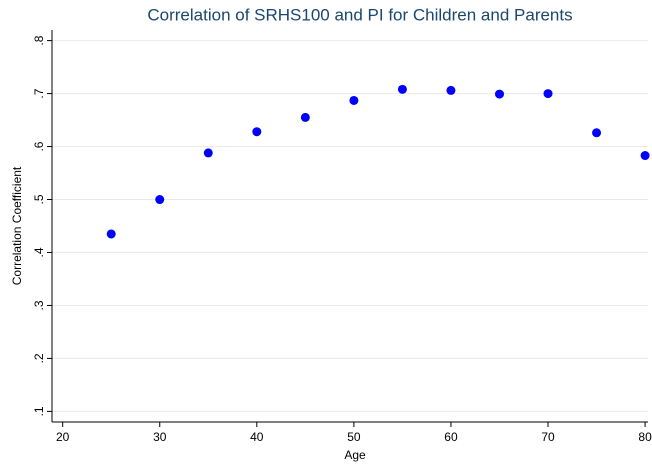  Describe the element at coordinates (257, 437) in the screenshot. I see `x-tick-label: 40` at that location.